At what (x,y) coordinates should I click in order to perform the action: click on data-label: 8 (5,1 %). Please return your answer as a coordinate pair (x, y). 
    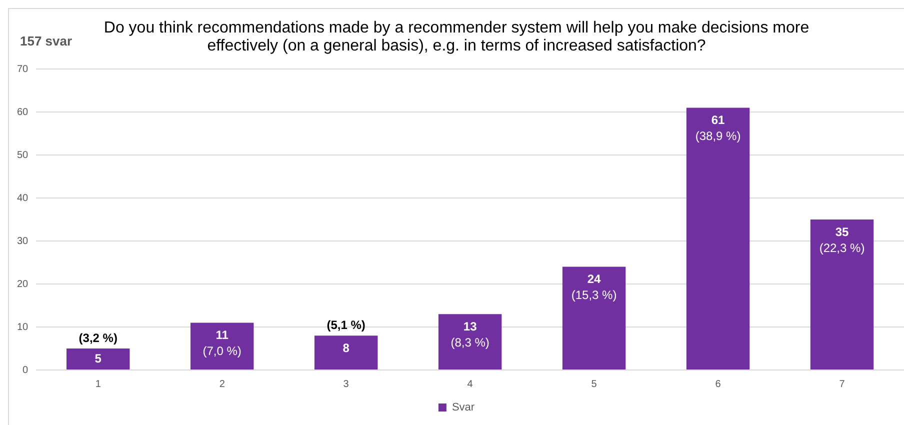
    Looking at the image, I should click on (346, 336).